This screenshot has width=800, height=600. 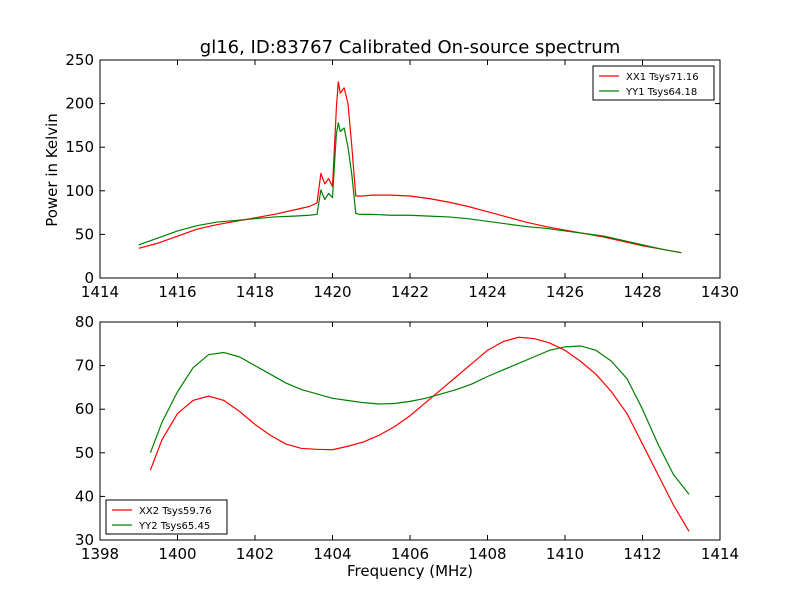 What do you see at coordinates (177, 554) in the screenshot?
I see `x-tick-label: 1400` at bounding box center [177, 554].